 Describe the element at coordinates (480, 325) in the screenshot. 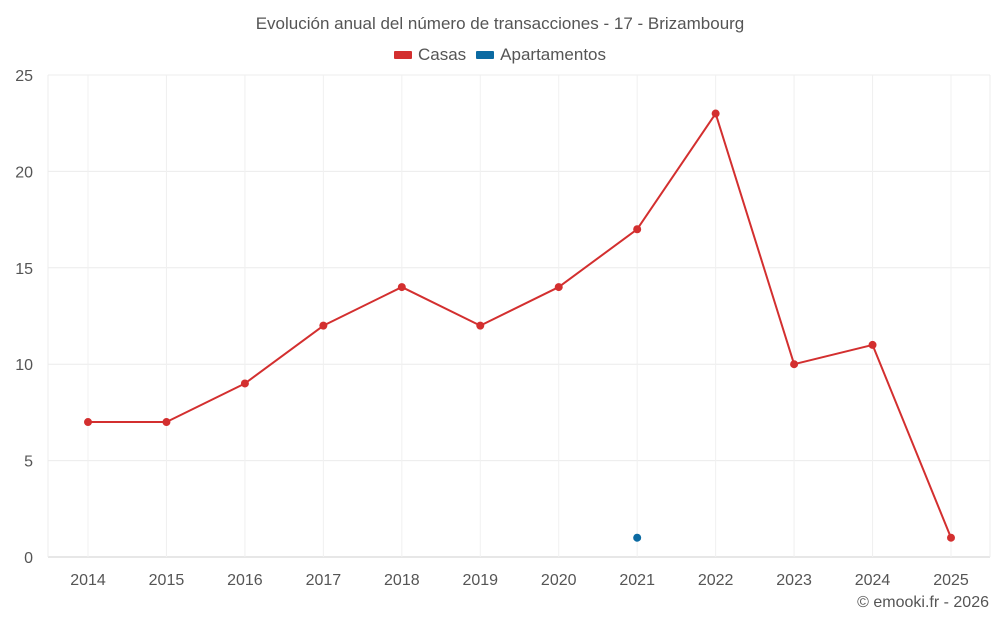

I see `data-point-casas-2019` at that location.